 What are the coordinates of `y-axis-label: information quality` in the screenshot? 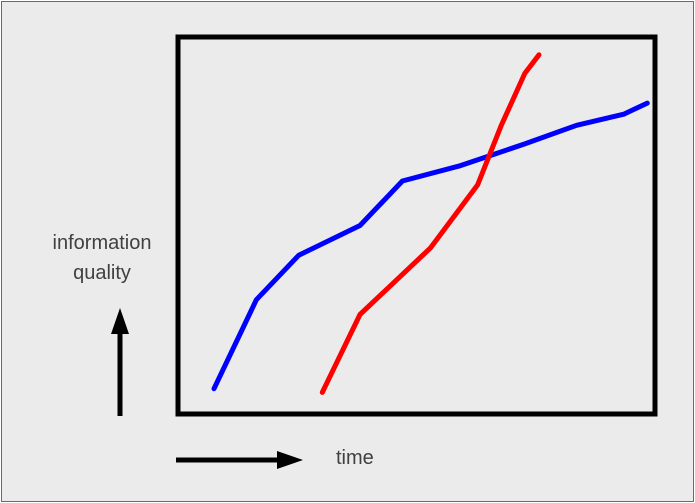 It's located at (102, 258).